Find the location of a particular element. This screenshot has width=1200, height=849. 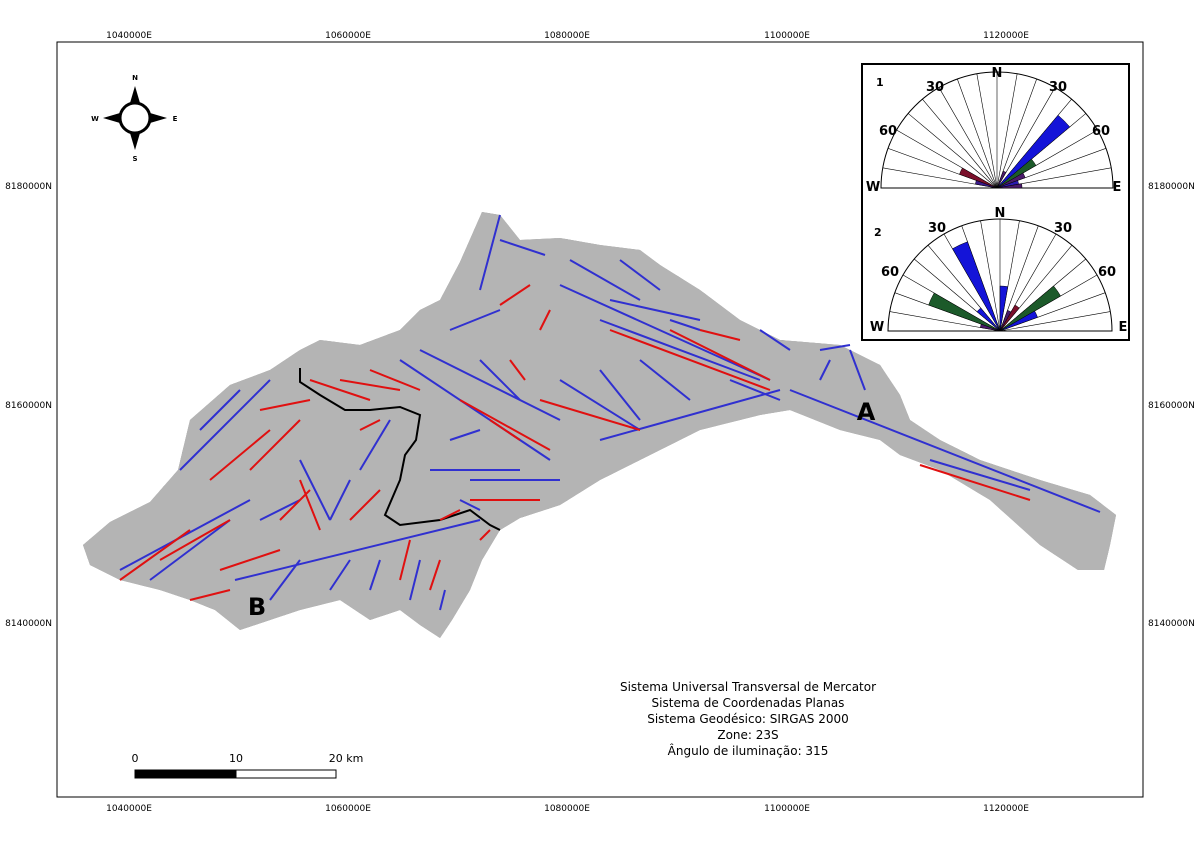

scale-label: 0 is located at coordinates (135, 758).